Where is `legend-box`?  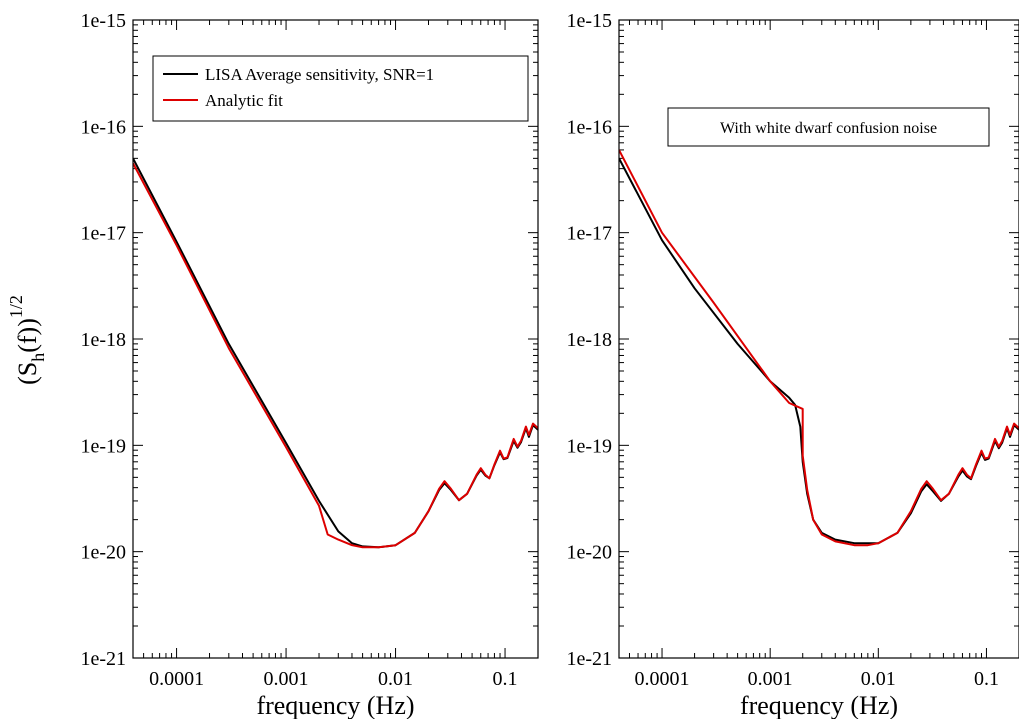 legend-box is located at coordinates (340, 88).